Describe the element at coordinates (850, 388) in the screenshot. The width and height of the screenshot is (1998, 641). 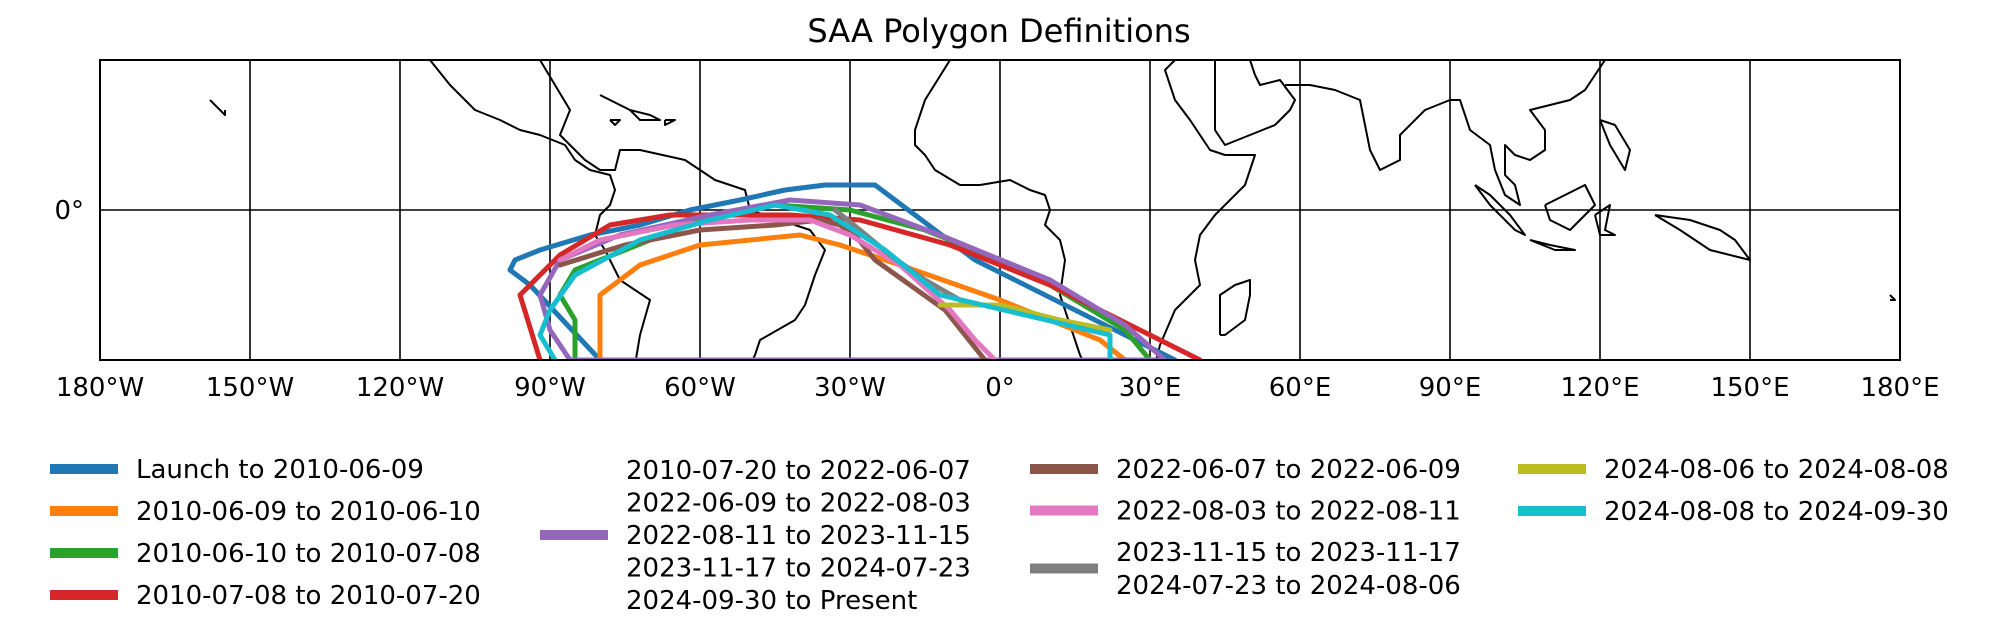
I see `x-tick-label: 30°W` at that location.